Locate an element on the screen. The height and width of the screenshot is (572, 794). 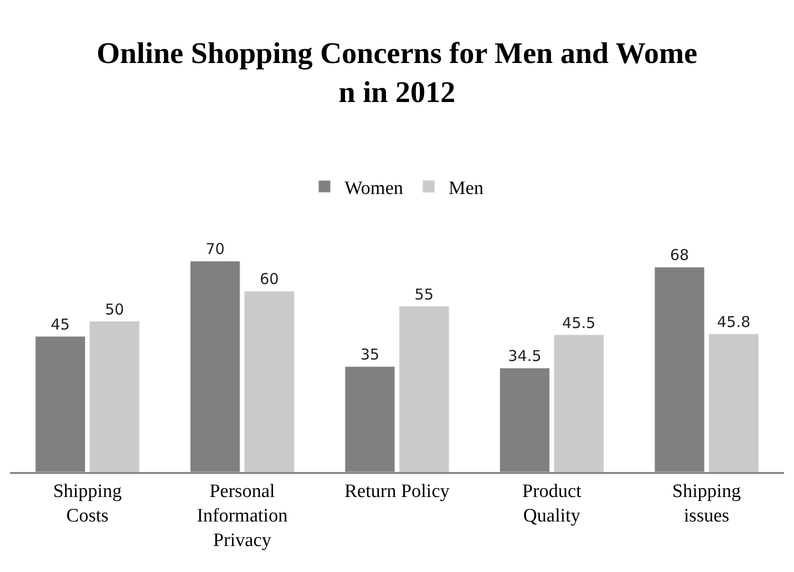
data-label: 45.5 is located at coordinates (579, 323).